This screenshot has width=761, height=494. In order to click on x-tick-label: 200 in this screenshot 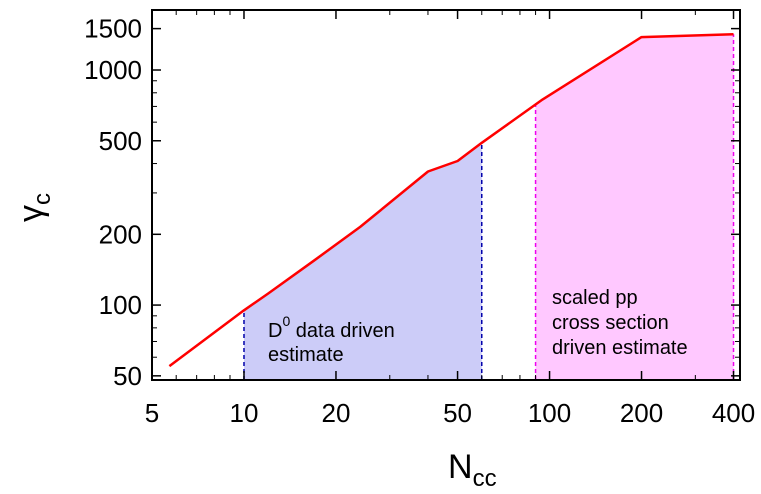, I will do `click(641, 413)`.